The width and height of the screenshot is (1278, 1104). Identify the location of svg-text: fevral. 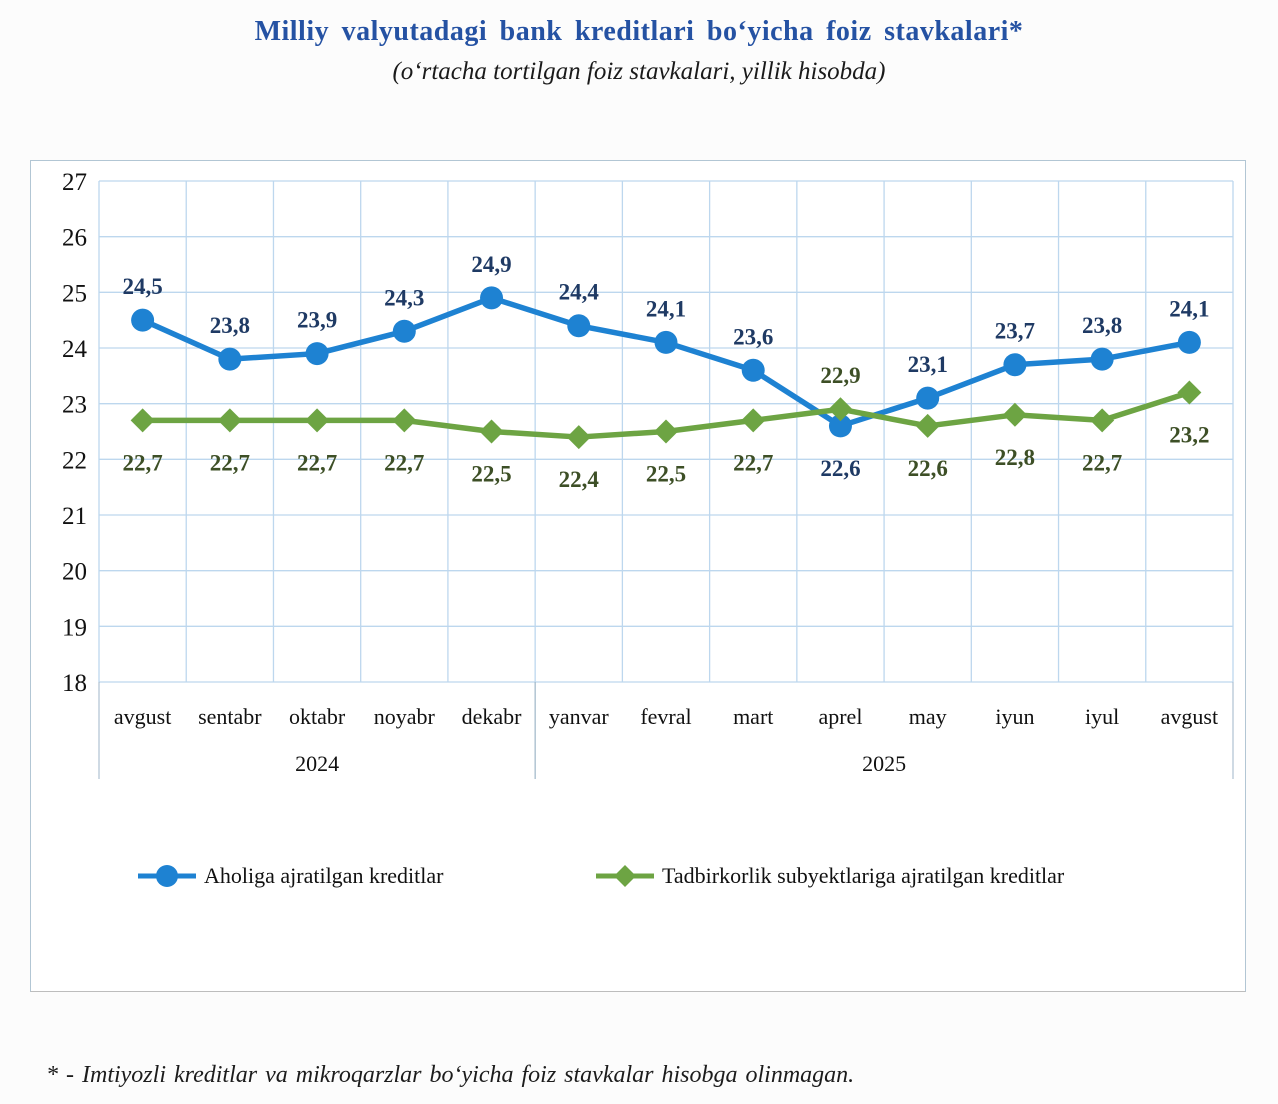
(665, 716).